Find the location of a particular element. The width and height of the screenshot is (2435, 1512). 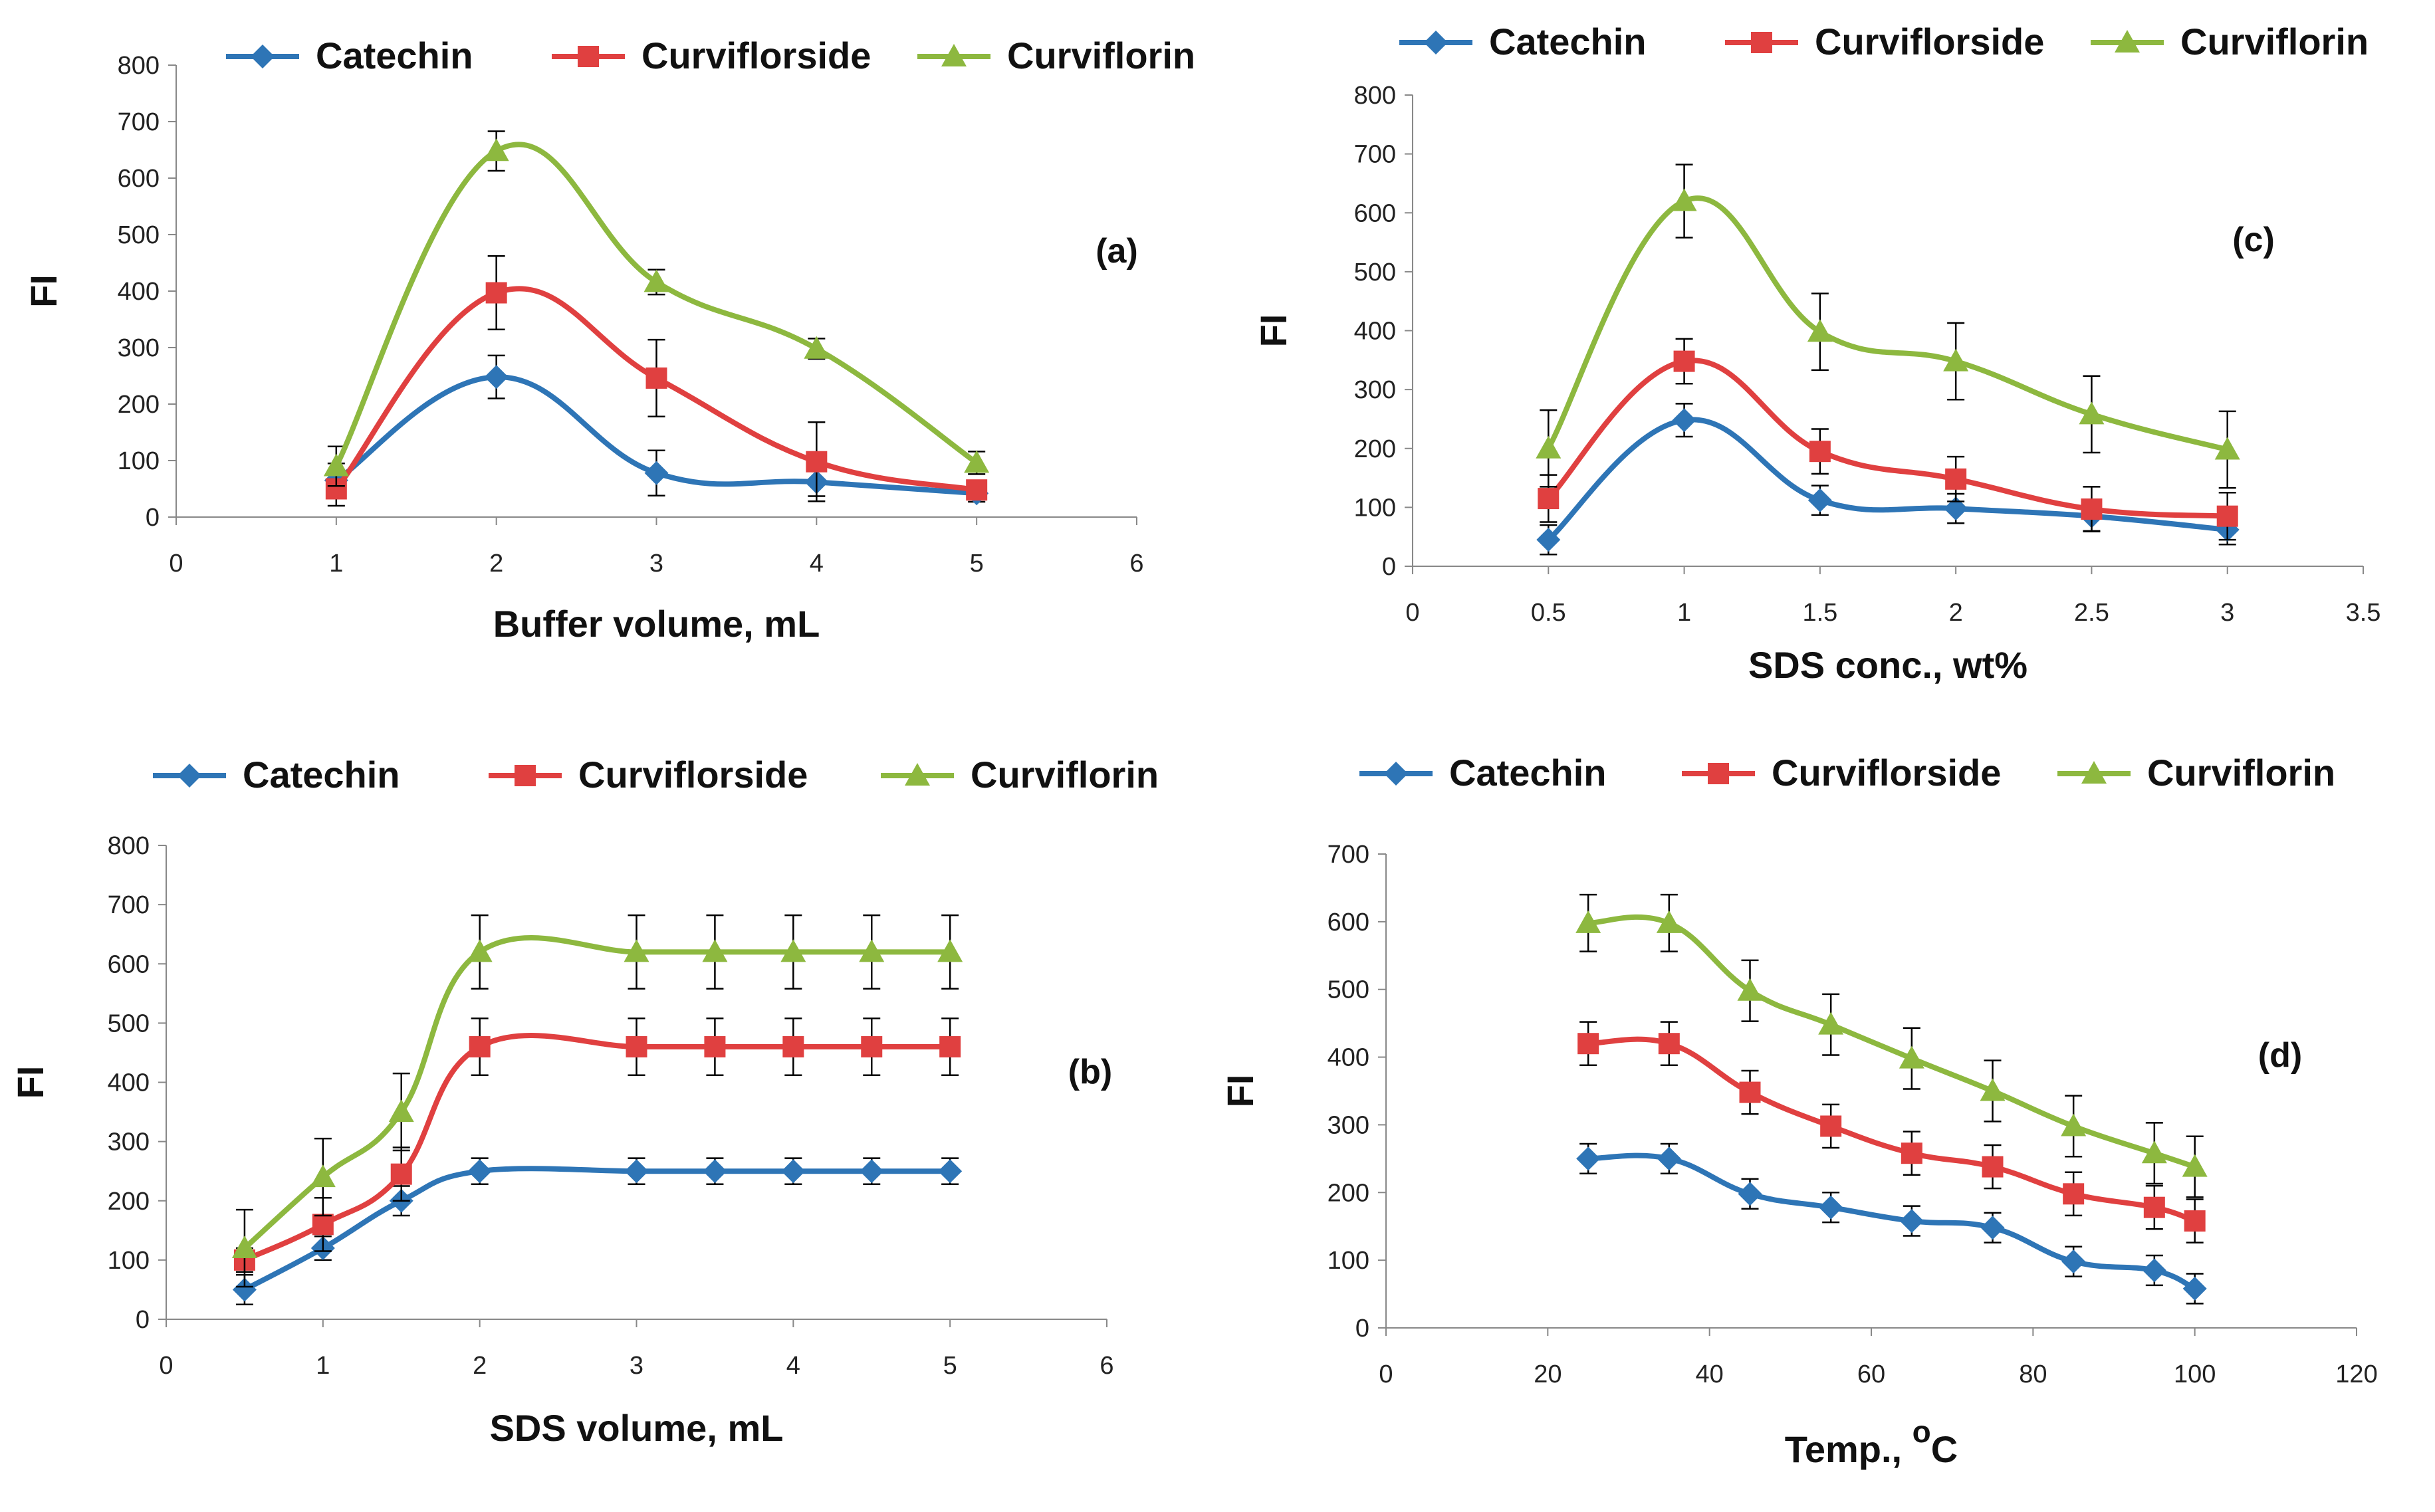

x-tick-label: 1.5 is located at coordinates (1819, 613).